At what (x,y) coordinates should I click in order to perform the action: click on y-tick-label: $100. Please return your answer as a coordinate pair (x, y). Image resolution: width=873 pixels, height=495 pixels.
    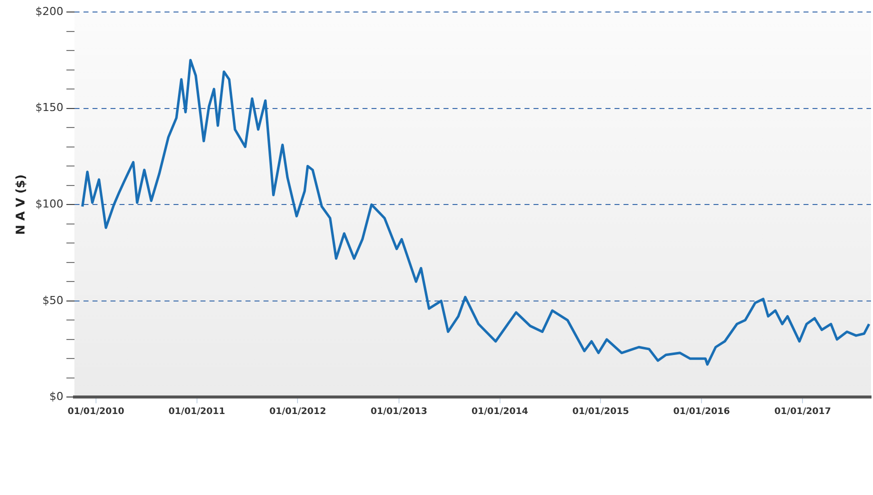
    Looking at the image, I should click on (49, 203).